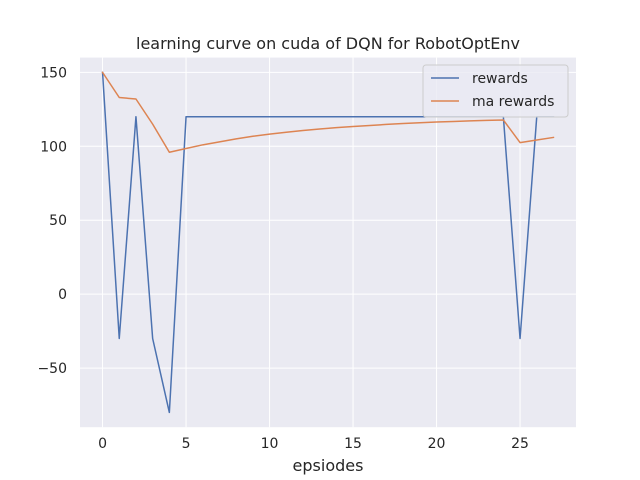 The height and width of the screenshot is (480, 640). What do you see at coordinates (52, 369) in the screenshot?
I see `y-tick-label: −50` at bounding box center [52, 369].